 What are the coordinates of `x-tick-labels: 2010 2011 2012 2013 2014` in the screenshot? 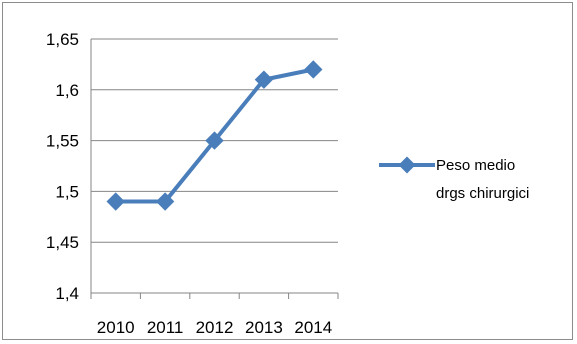 It's located at (214, 327).